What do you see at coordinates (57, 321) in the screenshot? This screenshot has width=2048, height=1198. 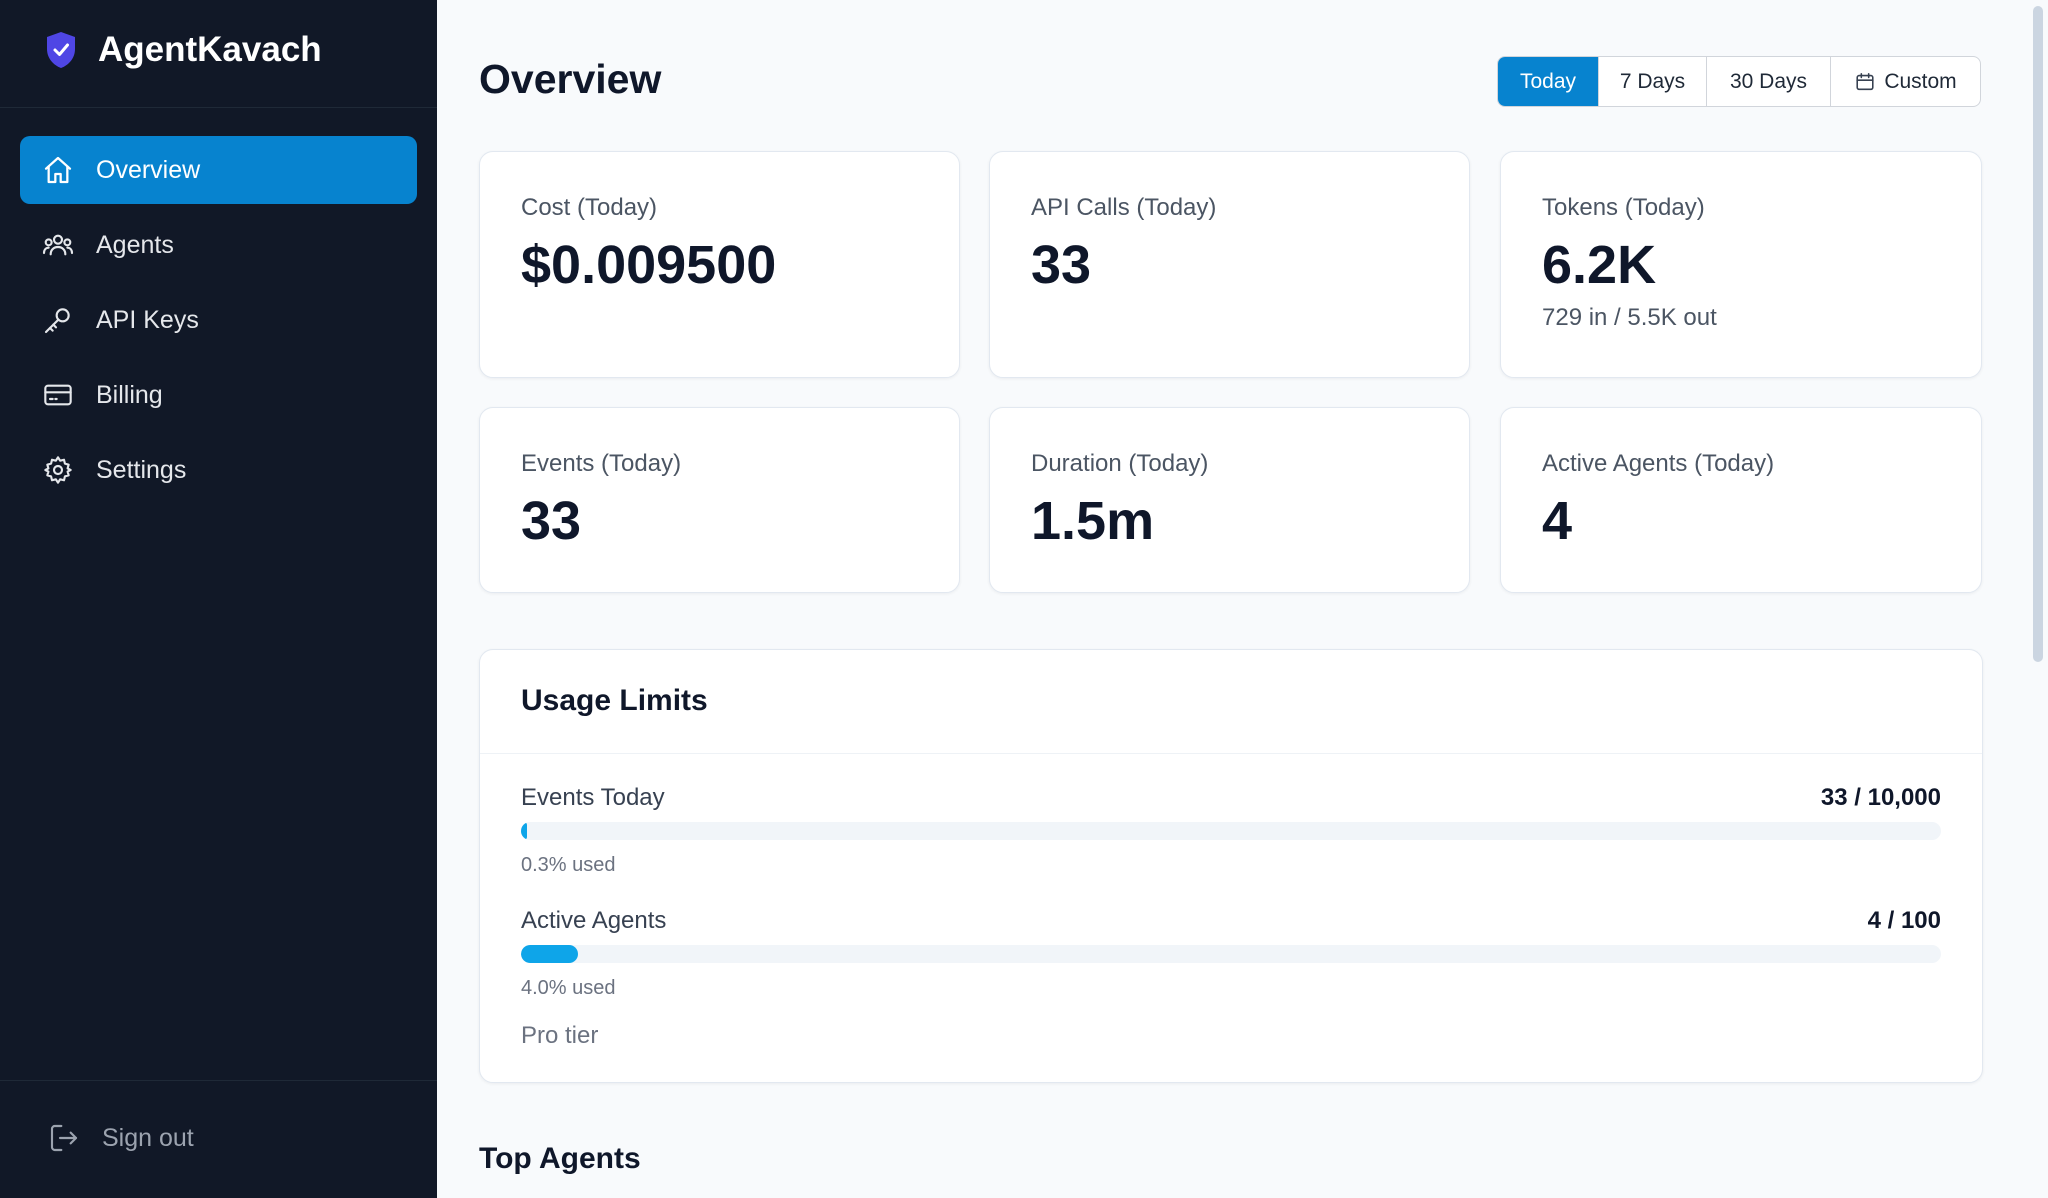 I see `key-icon` at bounding box center [57, 321].